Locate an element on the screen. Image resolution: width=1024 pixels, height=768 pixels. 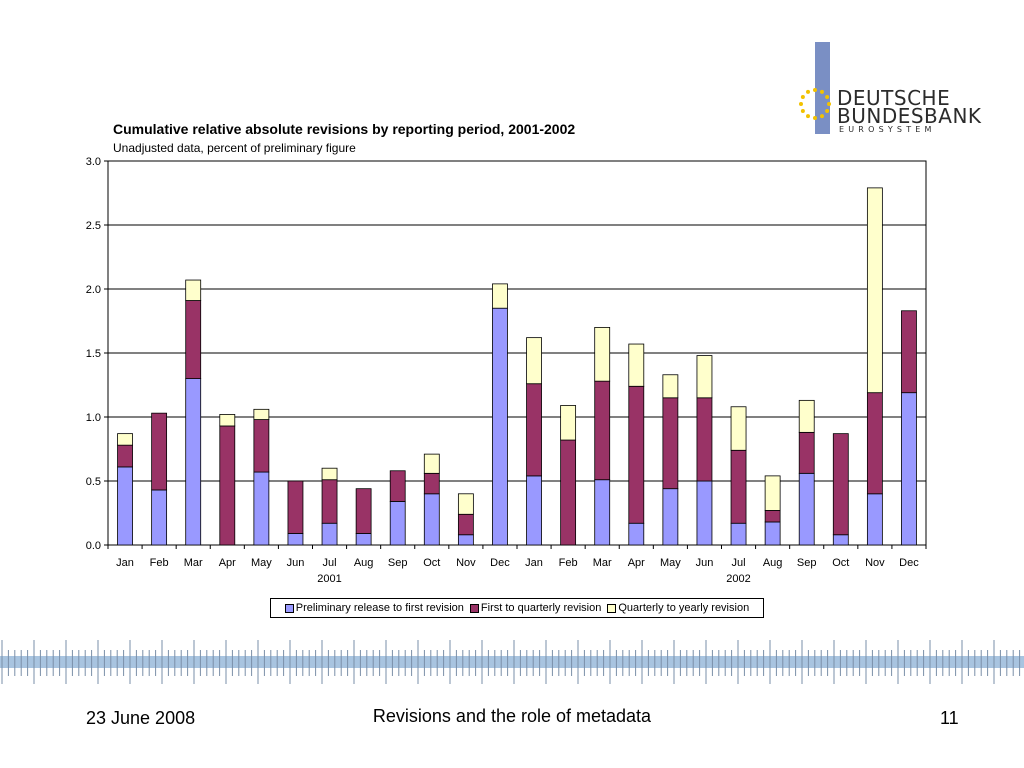
logo-text-eurosystem: EUROSYSTEM is located at coordinates (887, 129).